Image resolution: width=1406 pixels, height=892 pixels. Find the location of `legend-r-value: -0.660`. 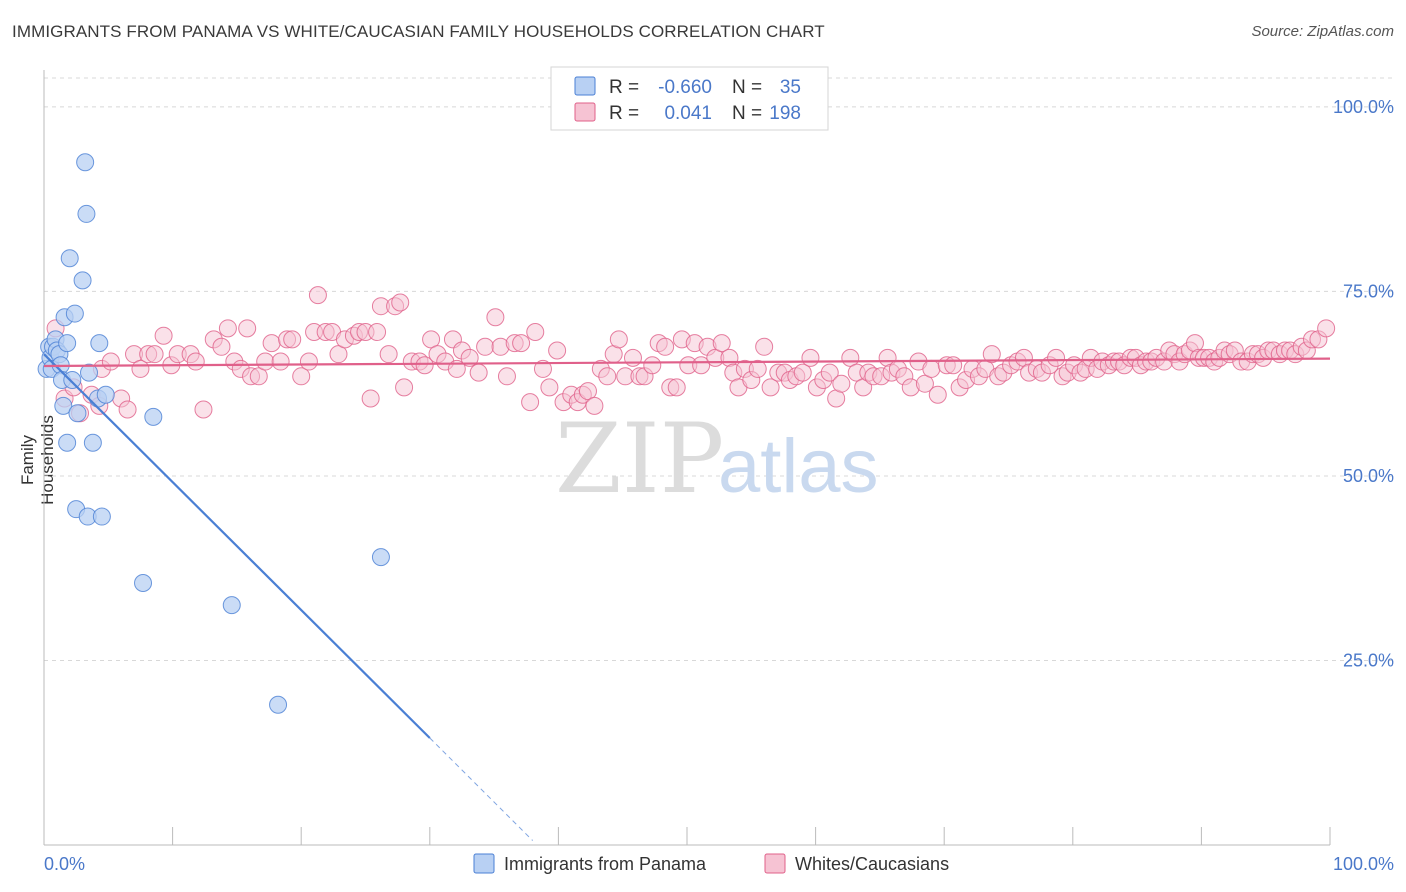

legend-r-value: -0.660 is located at coordinates (685, 87).